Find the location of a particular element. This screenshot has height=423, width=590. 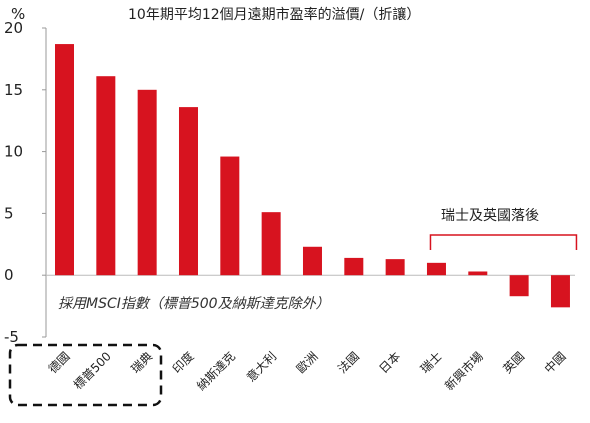

highlight-box is located at coordinates (85, 375).